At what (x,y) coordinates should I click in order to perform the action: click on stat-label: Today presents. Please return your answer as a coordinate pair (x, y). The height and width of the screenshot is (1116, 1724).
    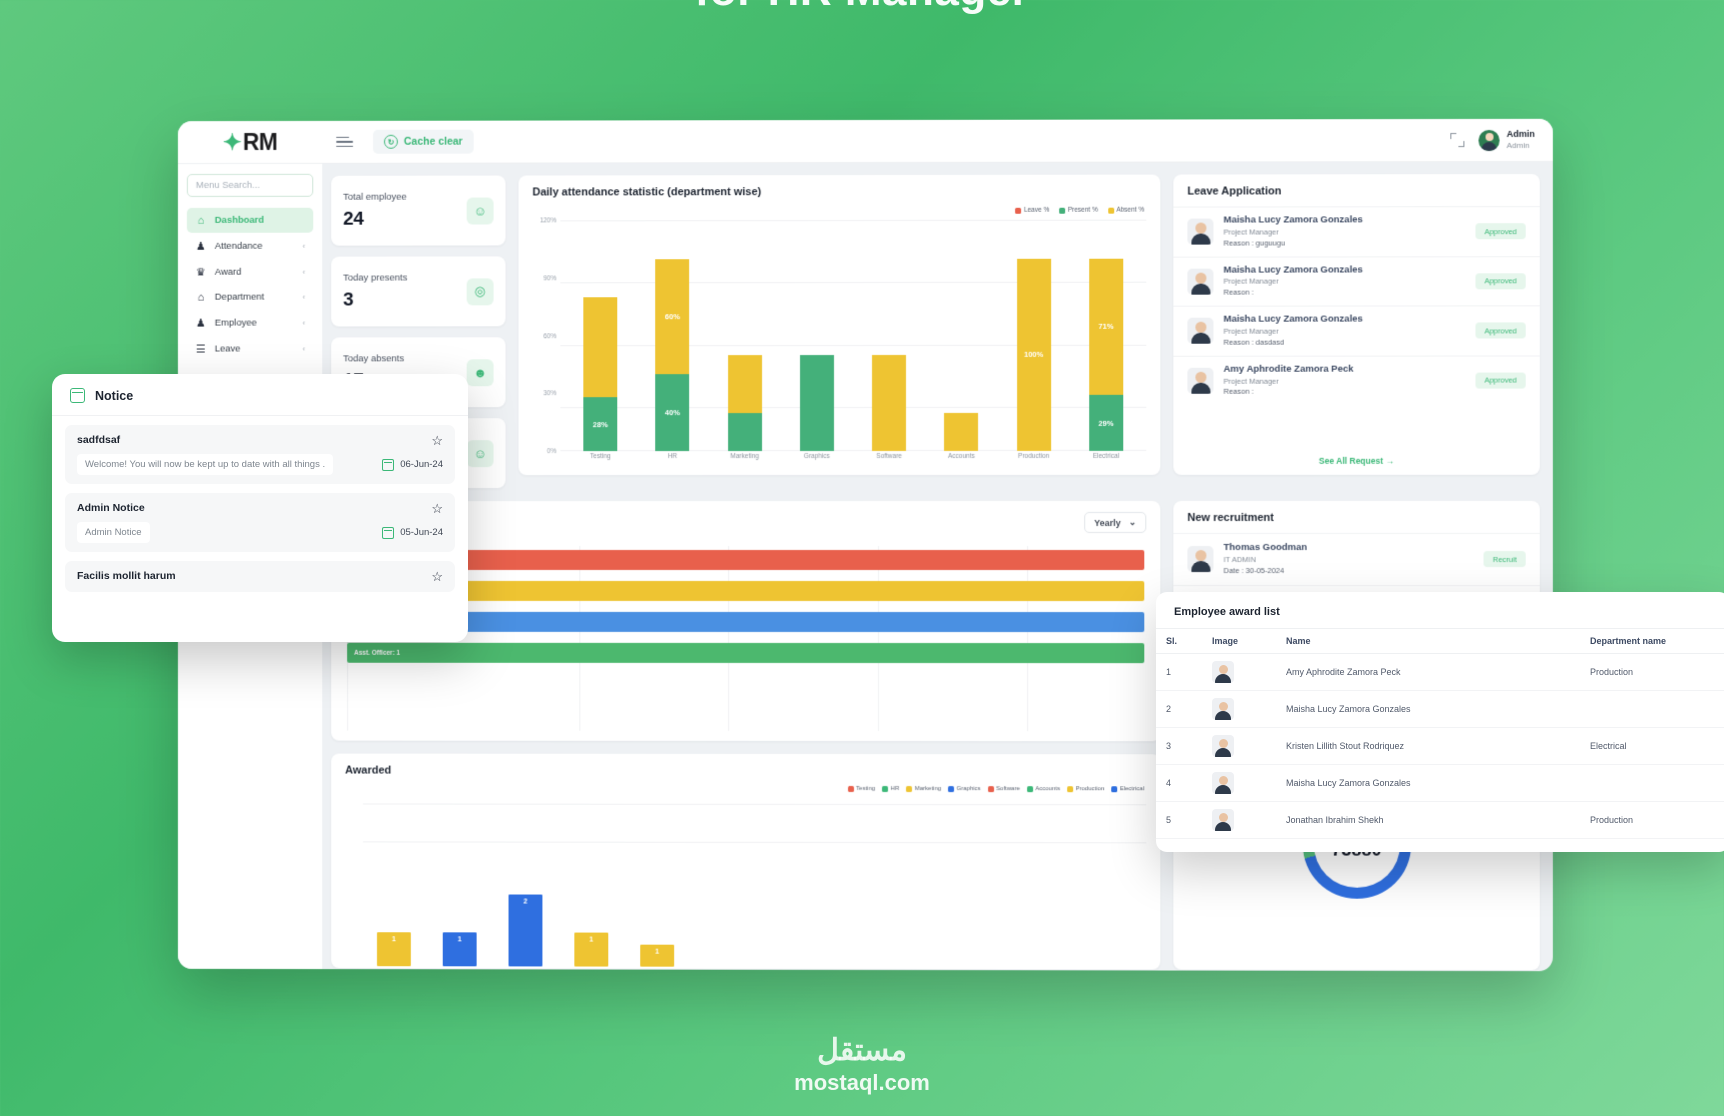
    Looking at the image, I should click on (375, 278).